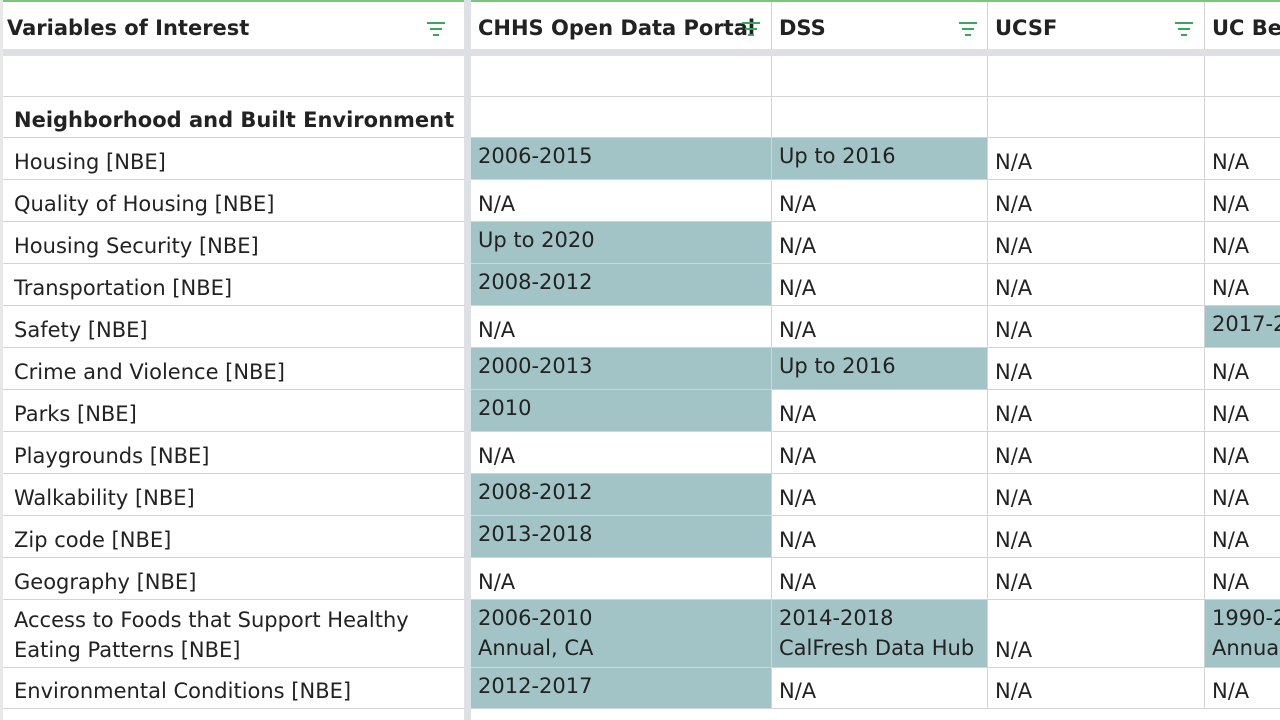 This screenshot has height=720, width=1280. What do you see at coordinates (233, 368) in the screenshot?
I see `cell-variable: Crime and Violence [NBE]` at bounding box center [233, 368].